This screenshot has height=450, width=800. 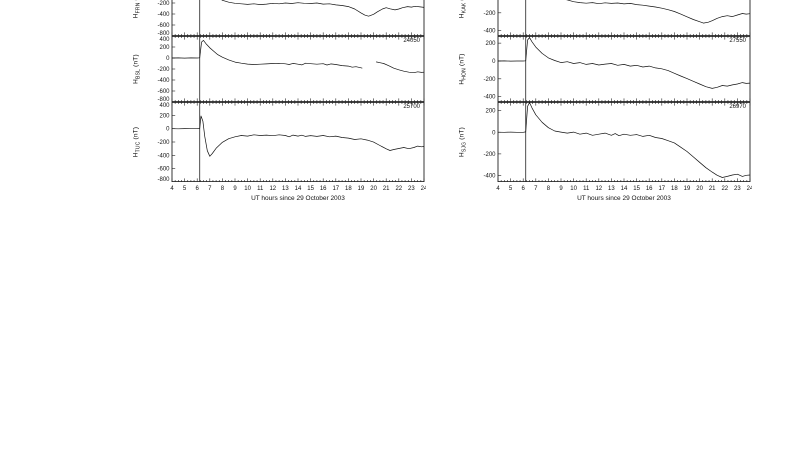 What do you see at coordinates (310, 189) in the screenshot?
I see `svg-text: 15` at bounding box center [310, 189].